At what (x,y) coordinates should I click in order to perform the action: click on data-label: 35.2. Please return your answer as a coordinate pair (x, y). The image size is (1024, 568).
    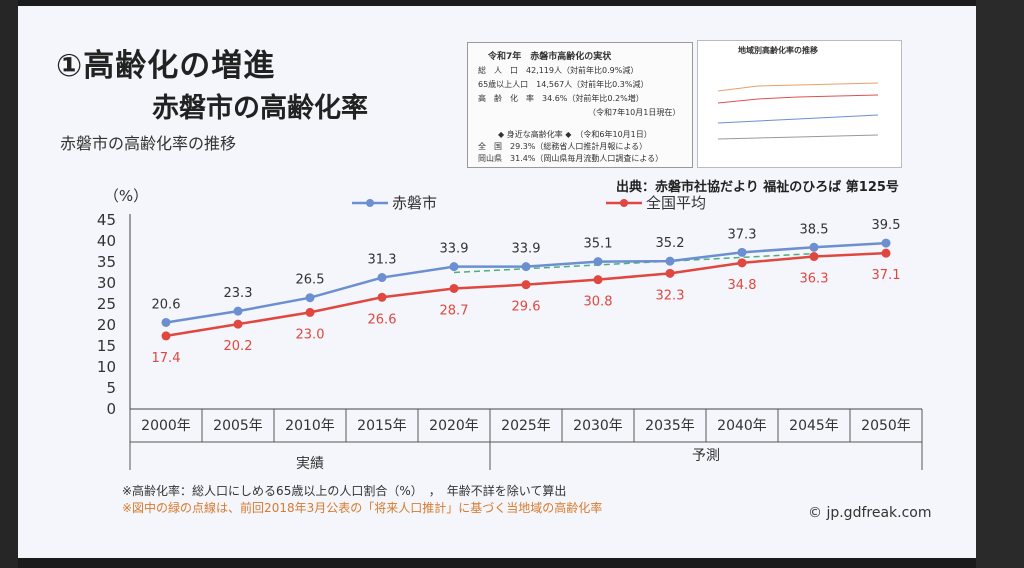
    Looking at the image, I should click on (670, 243).